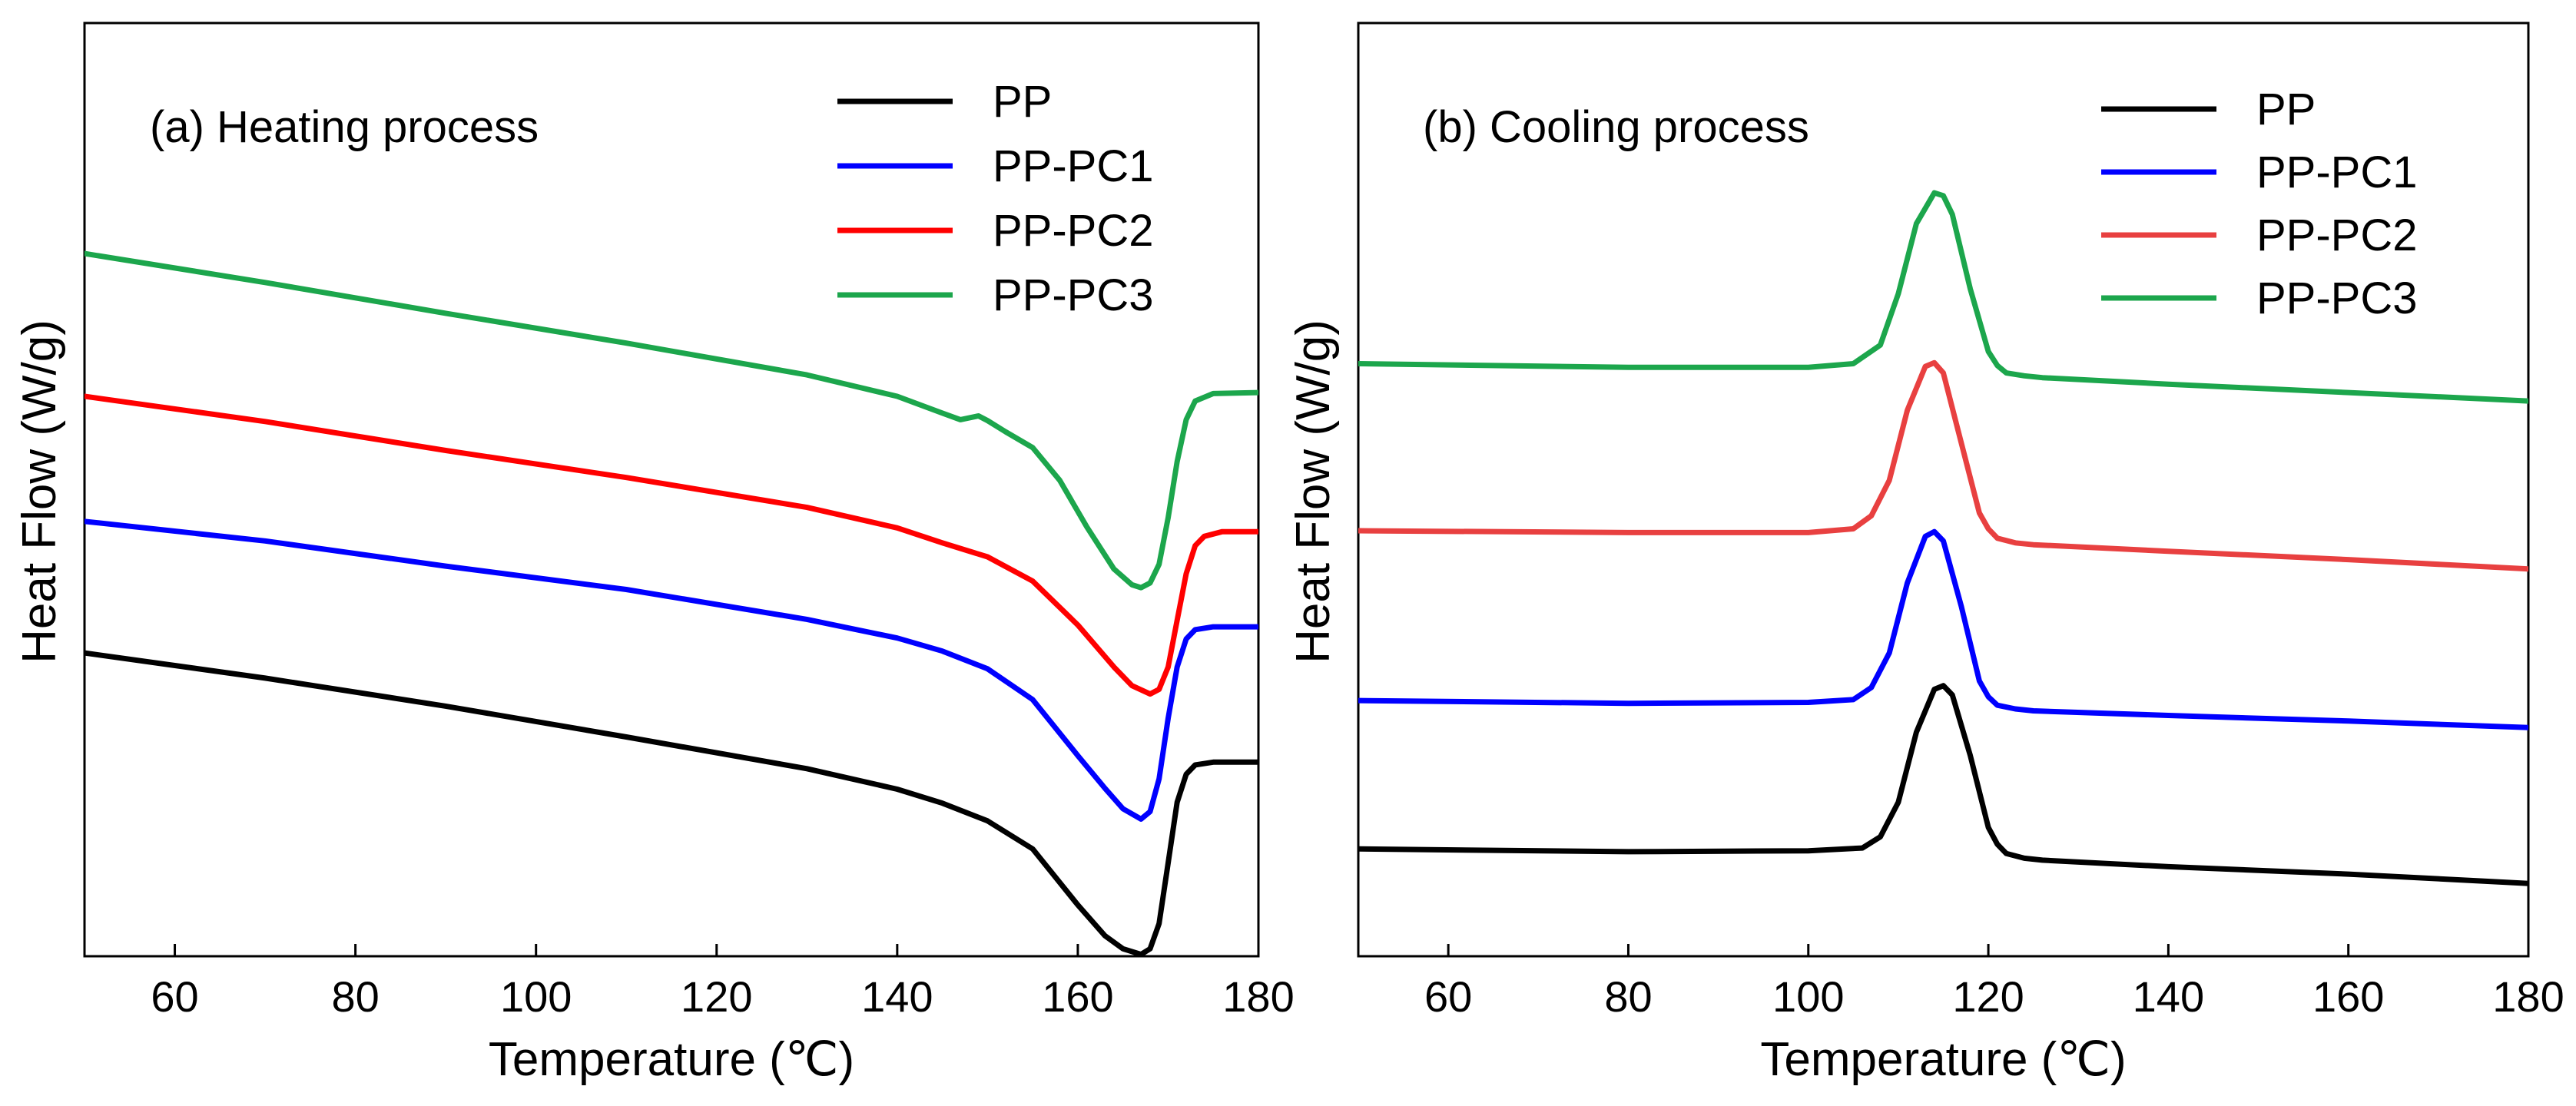 This screenshot has height=1106, width=2576. What do you see at coordinates (344, 127) in the screenshot?
I see `panel-title: (a) Heating process` at bounding box center [344, 127].